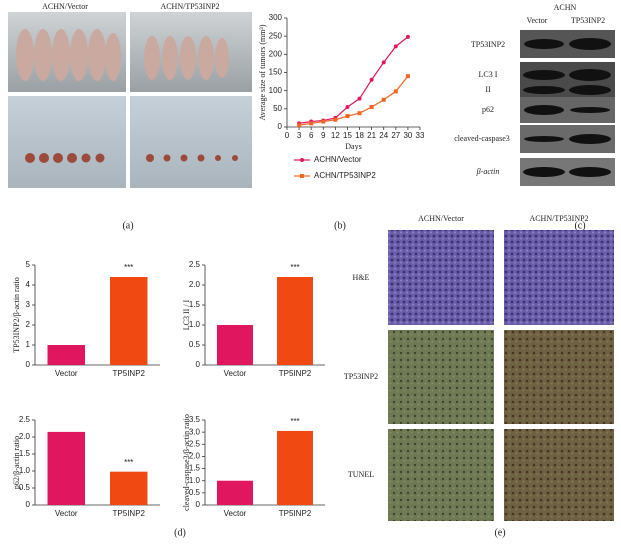  What do you see at coordinates (287, 135) in the screenshot?
I see `x-tick-label: 0` at bounding box center [287, 135].